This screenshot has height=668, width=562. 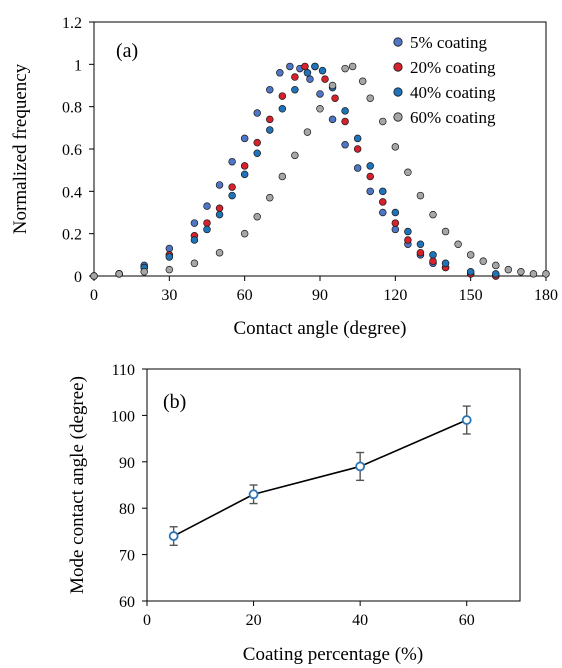 What do you see at coordinates (320, 295) in the screenshot?
I see `panel-a-x-tick-label: 90` at bounding box center [320, 295].